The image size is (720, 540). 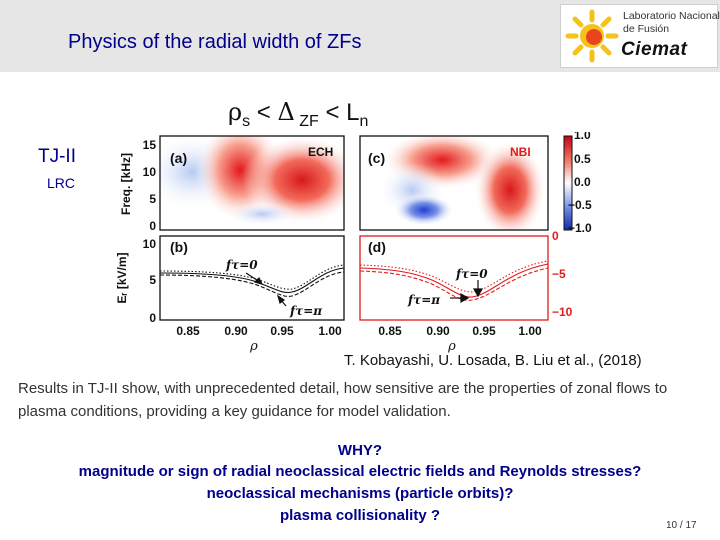 I want to click on bottom-ytick-right: −5, so click(x=559, y=274).